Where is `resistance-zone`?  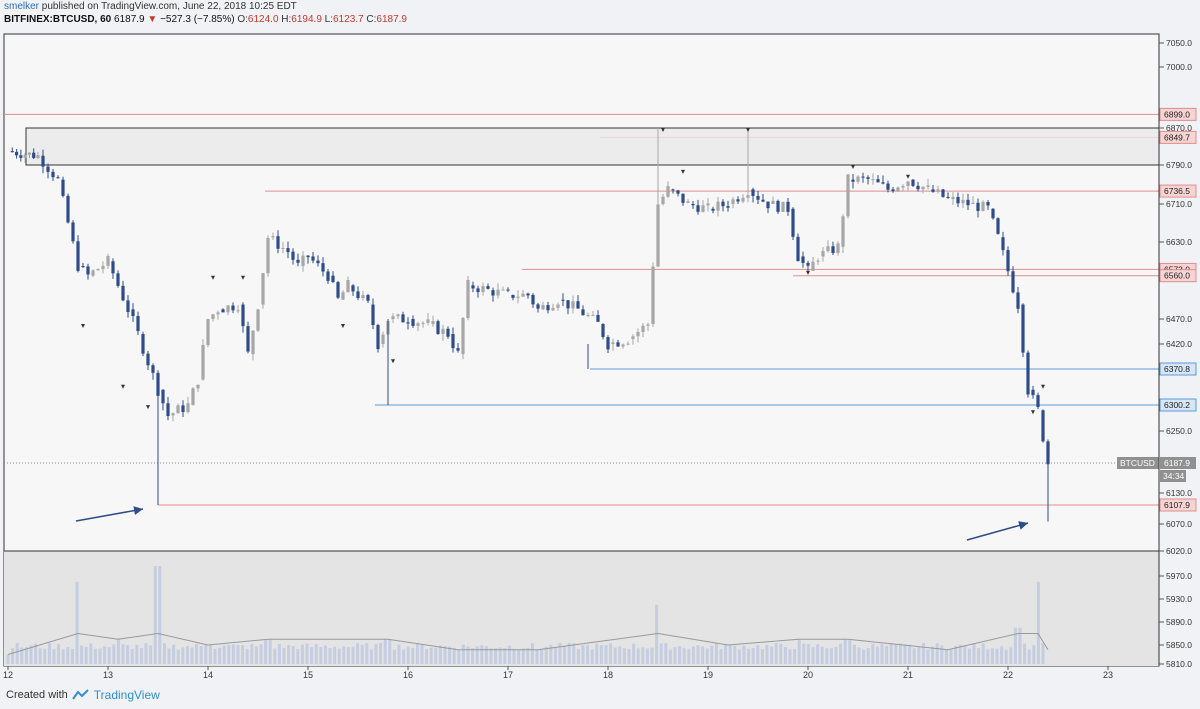 resistance-zone is located at coordinates (592, 146).